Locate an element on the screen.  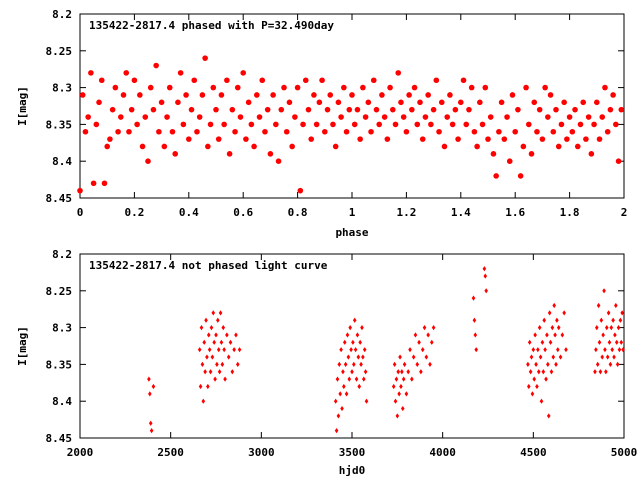
y-tick-label: 8.4 is located at coordinates (62, 401).